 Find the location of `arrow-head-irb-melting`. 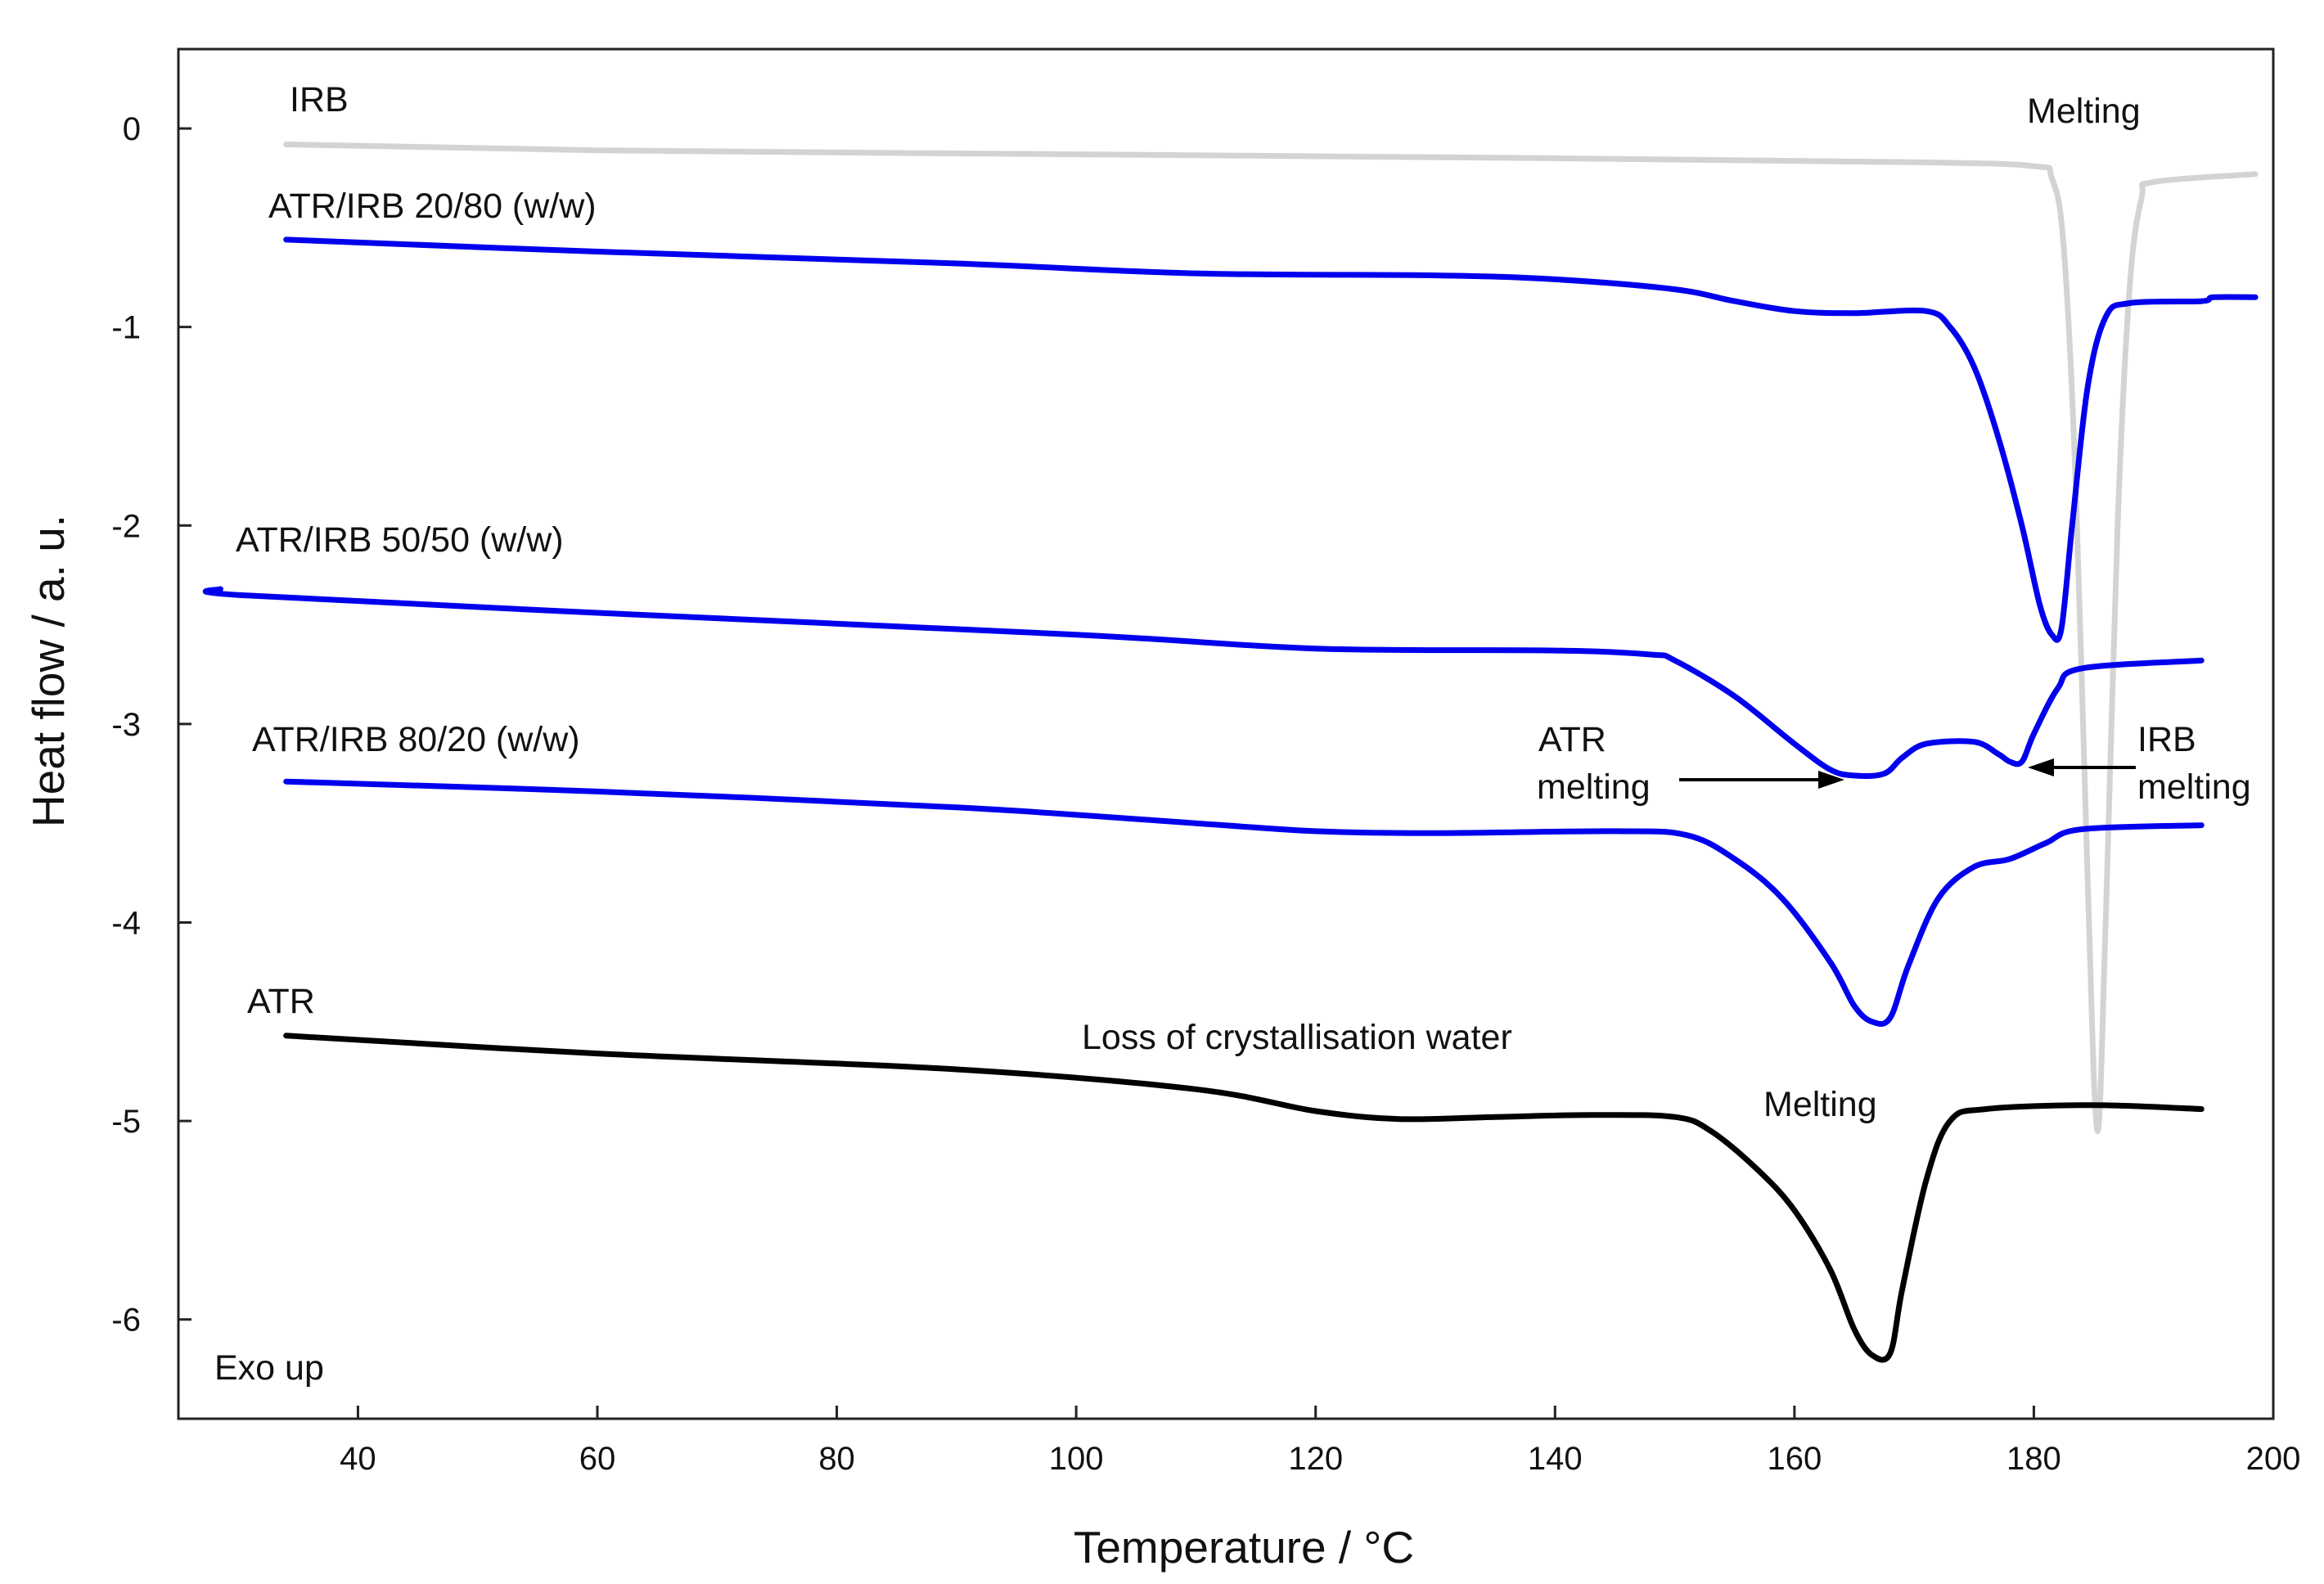

arrow-head-irb-melting is located at coordinates (2041, 767).